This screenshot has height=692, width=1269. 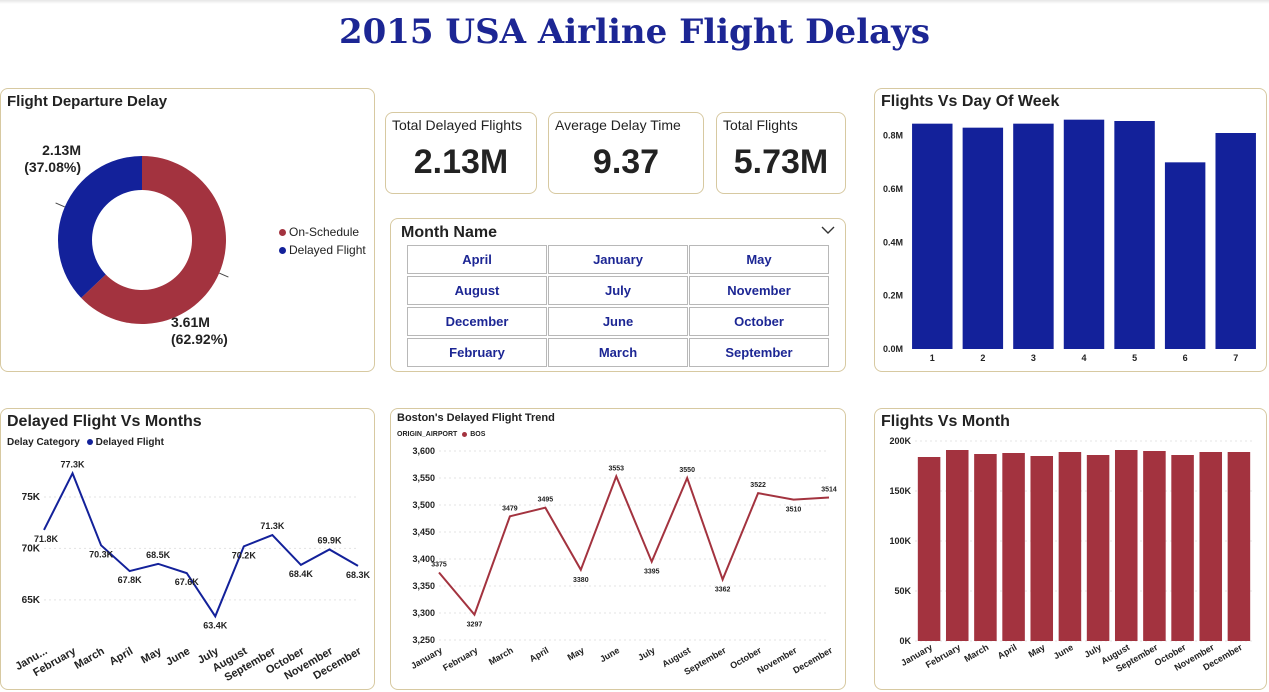 I want to click on slicer-option-february: February, so click(x=477, y=352).